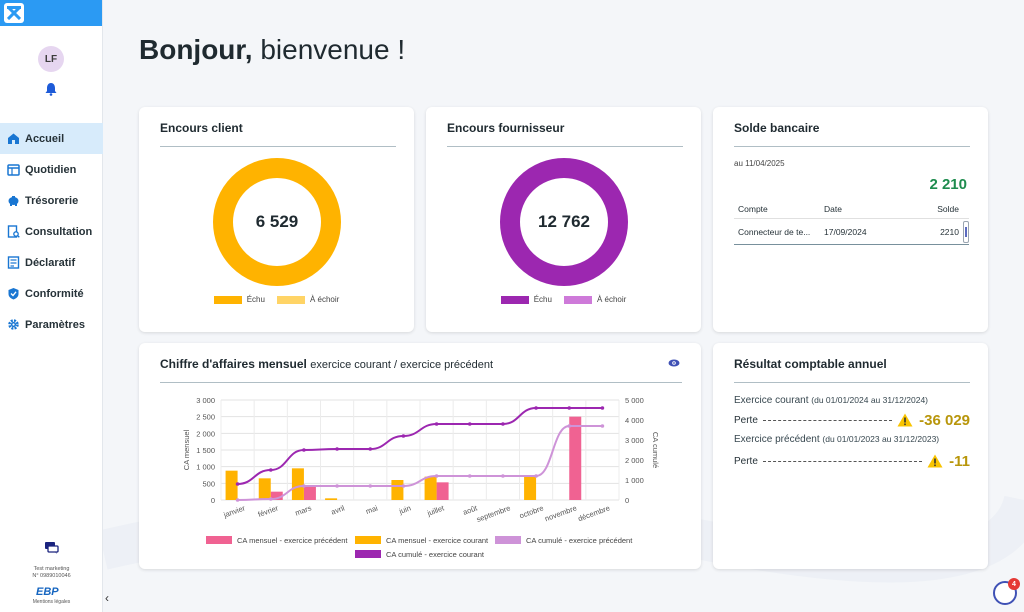  Describe the element at coordinates (51, 262) in the screenshot. I see `sidebar-item-declaratif: Déclaratif` at that location.